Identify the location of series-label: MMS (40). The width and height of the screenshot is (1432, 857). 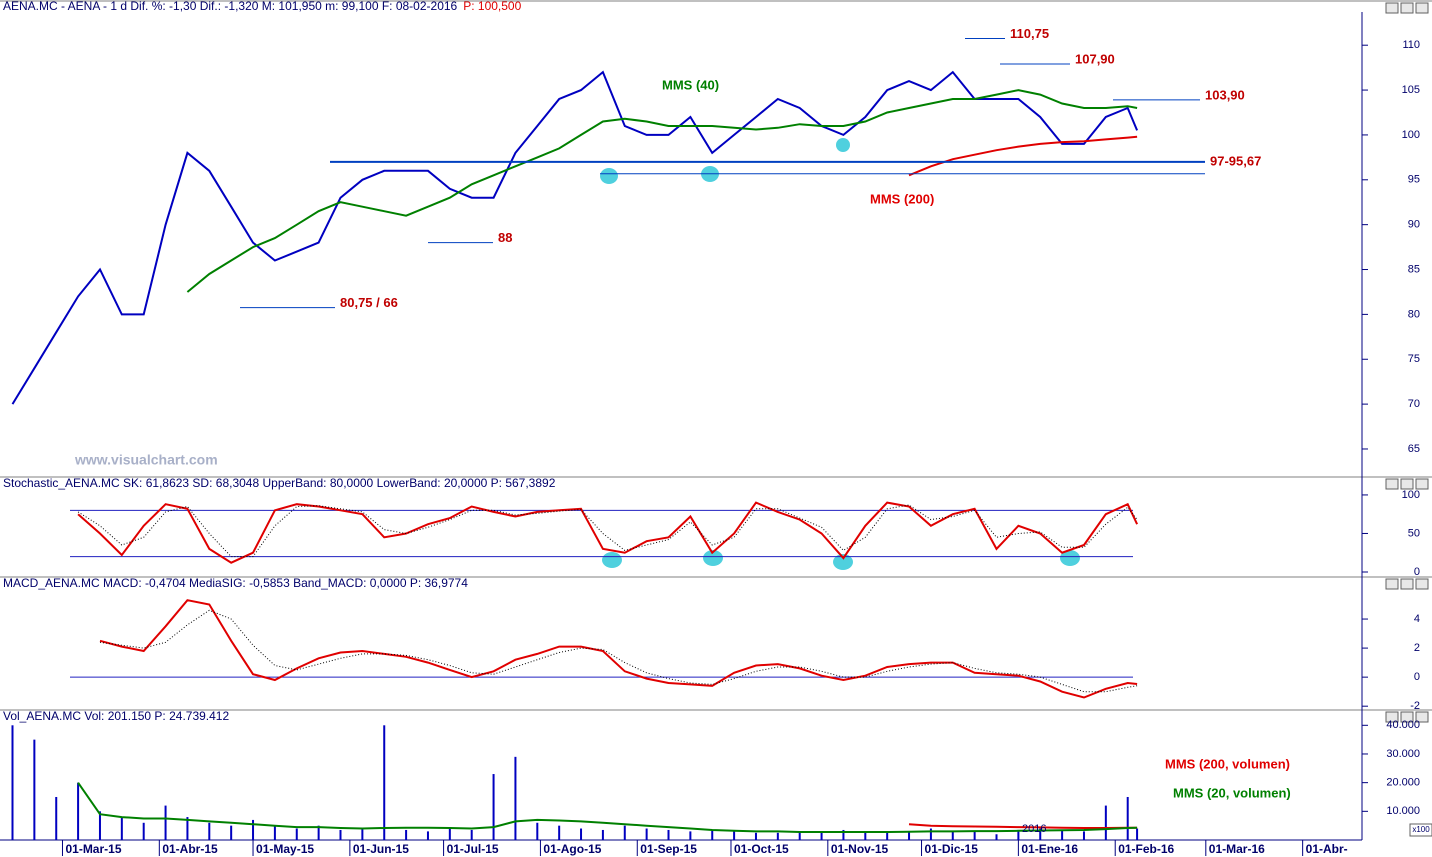
(690, 84).